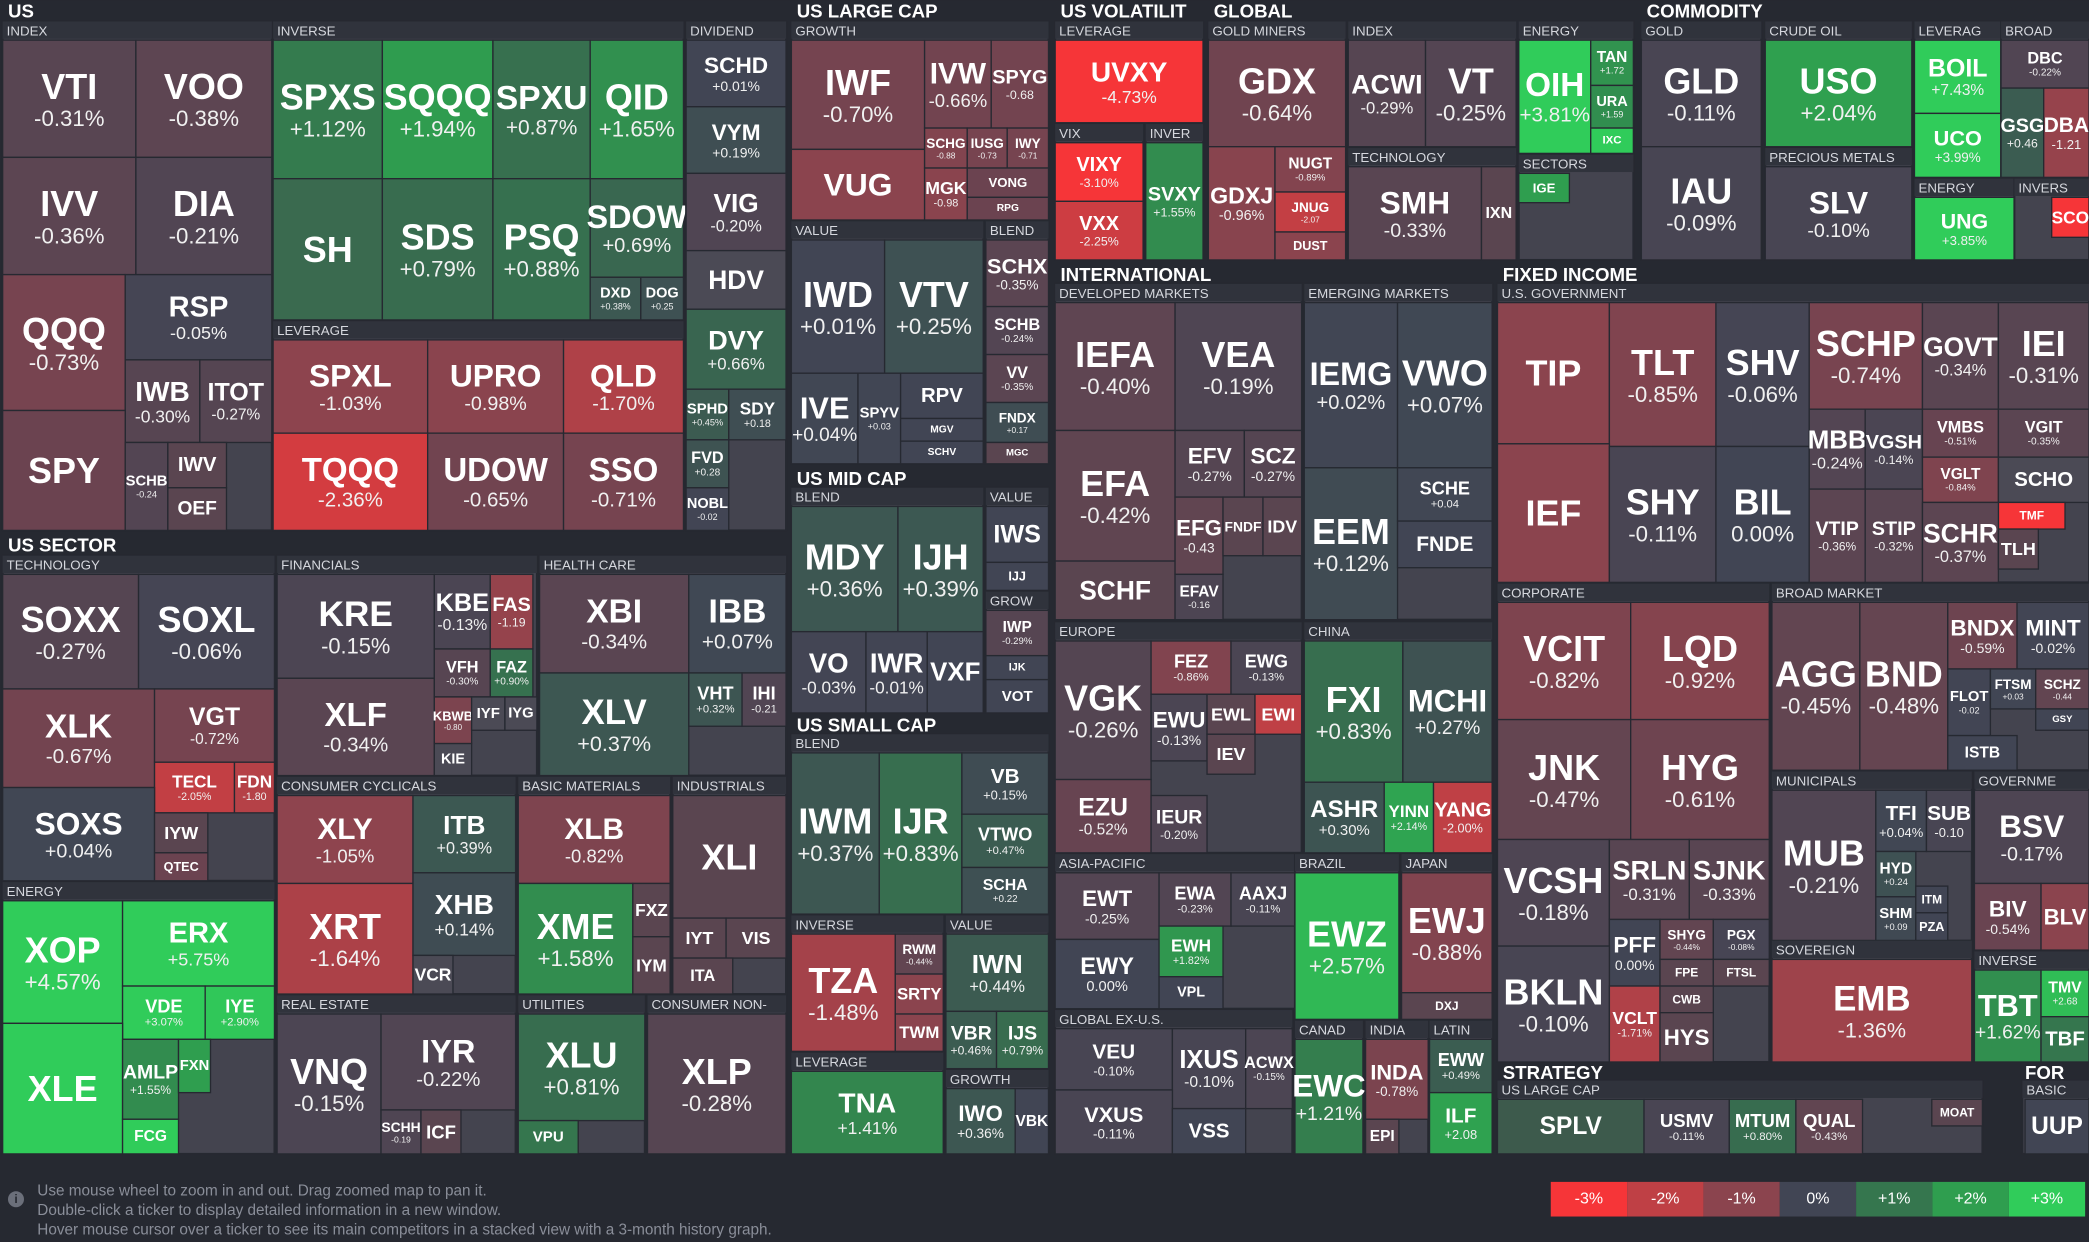 The height and width of the screenshot is (1242, 2089). What do you see at coordinates (1409, 827) in the screenshot?
I see `ticker-change: +2.14%` at bounding box center [1409, 827].